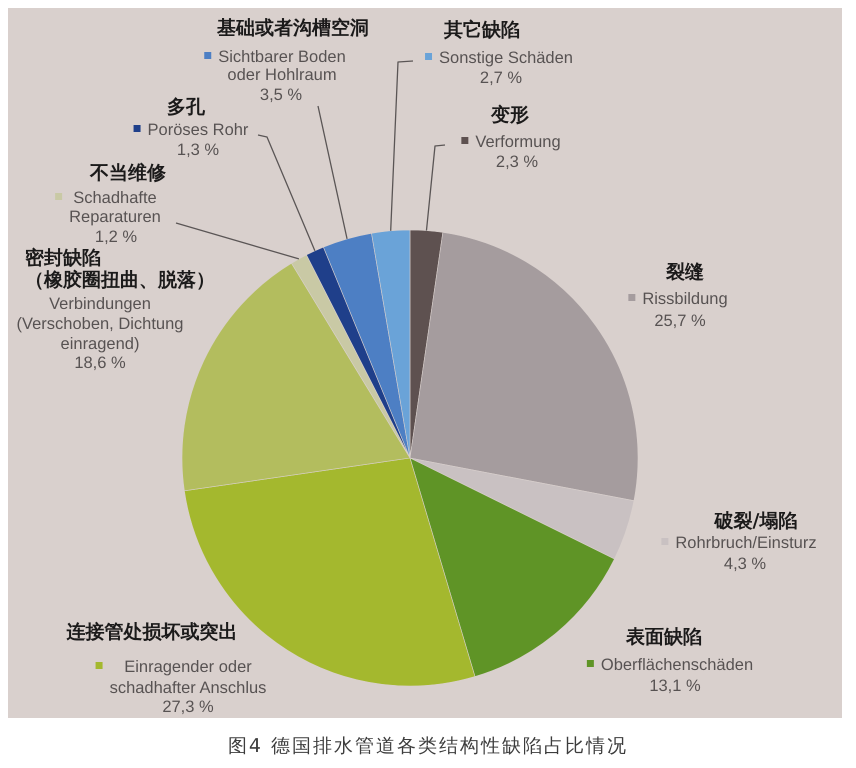  I want to click on text: 裂缝, so click(685, 272).